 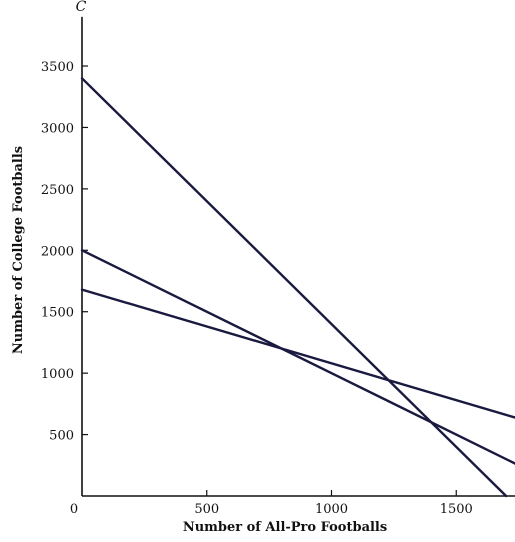 I want to click on y-axis-ticks: 500 1000 1500 2000 2500 3000 3500, so click(x=64, y=252).